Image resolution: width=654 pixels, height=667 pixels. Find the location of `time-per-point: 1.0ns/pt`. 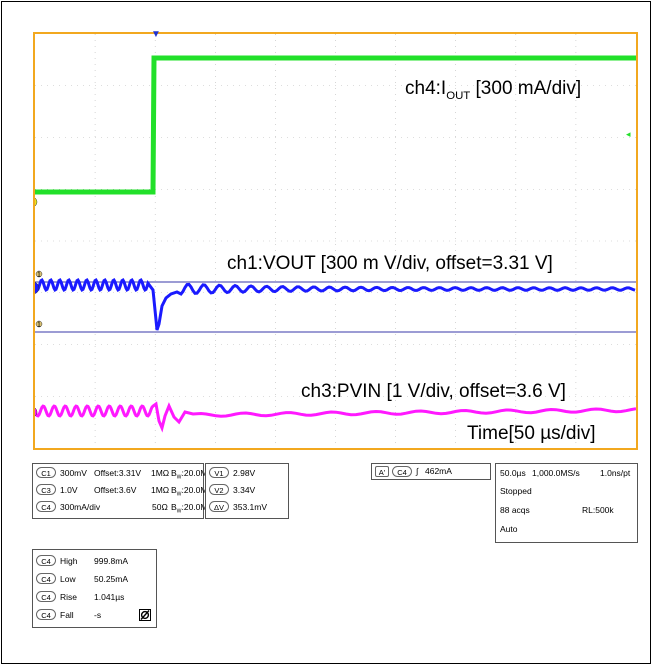

time-per-point: 1.0ns/pt is located at coordinates (615, 473).